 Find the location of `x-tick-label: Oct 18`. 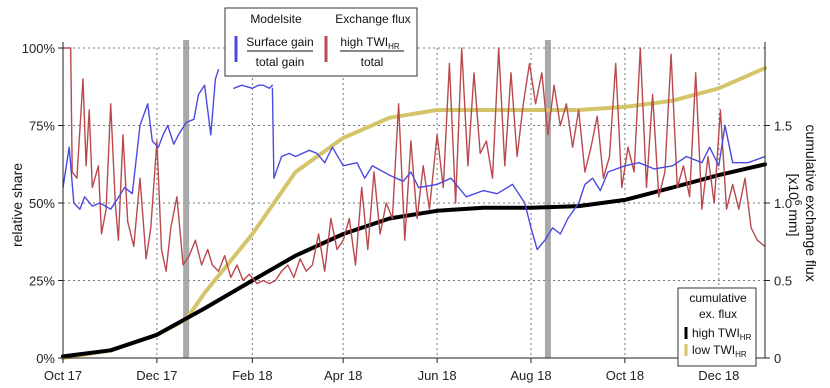

x-tick-label: Oct 18 is located at coordinates (625, 375).